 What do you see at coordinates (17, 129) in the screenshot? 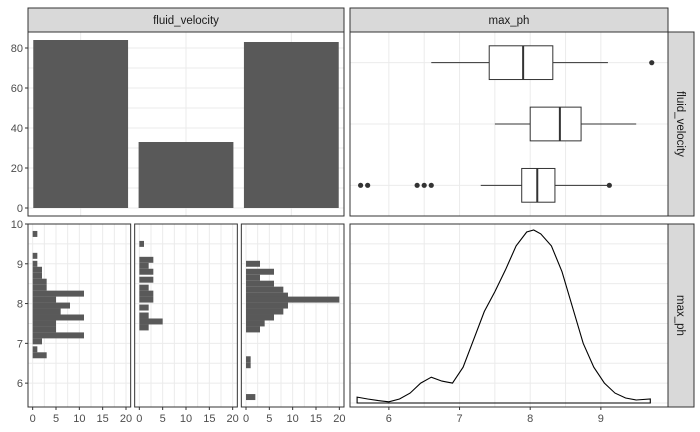
I see `y-tick-label: 40` at bounding box center [17, 129].